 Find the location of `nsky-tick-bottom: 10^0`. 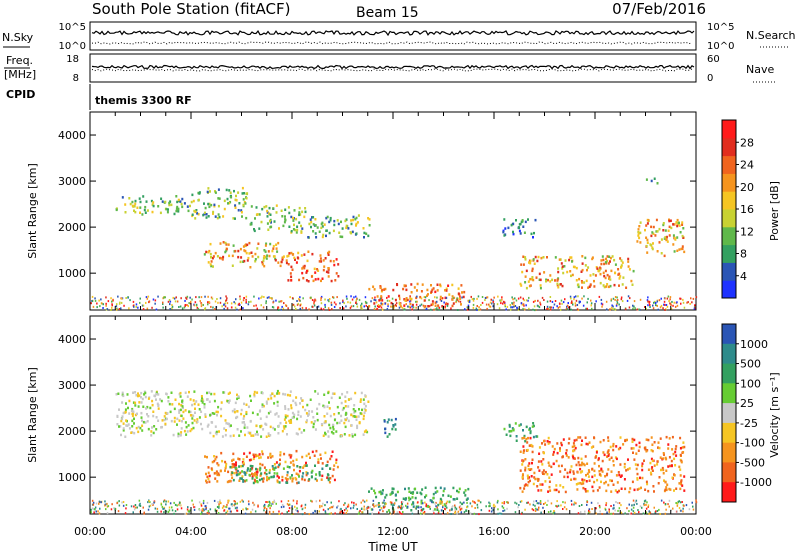

nsky-tick-bottom: 10^0 is located at coordinates (72, 46).